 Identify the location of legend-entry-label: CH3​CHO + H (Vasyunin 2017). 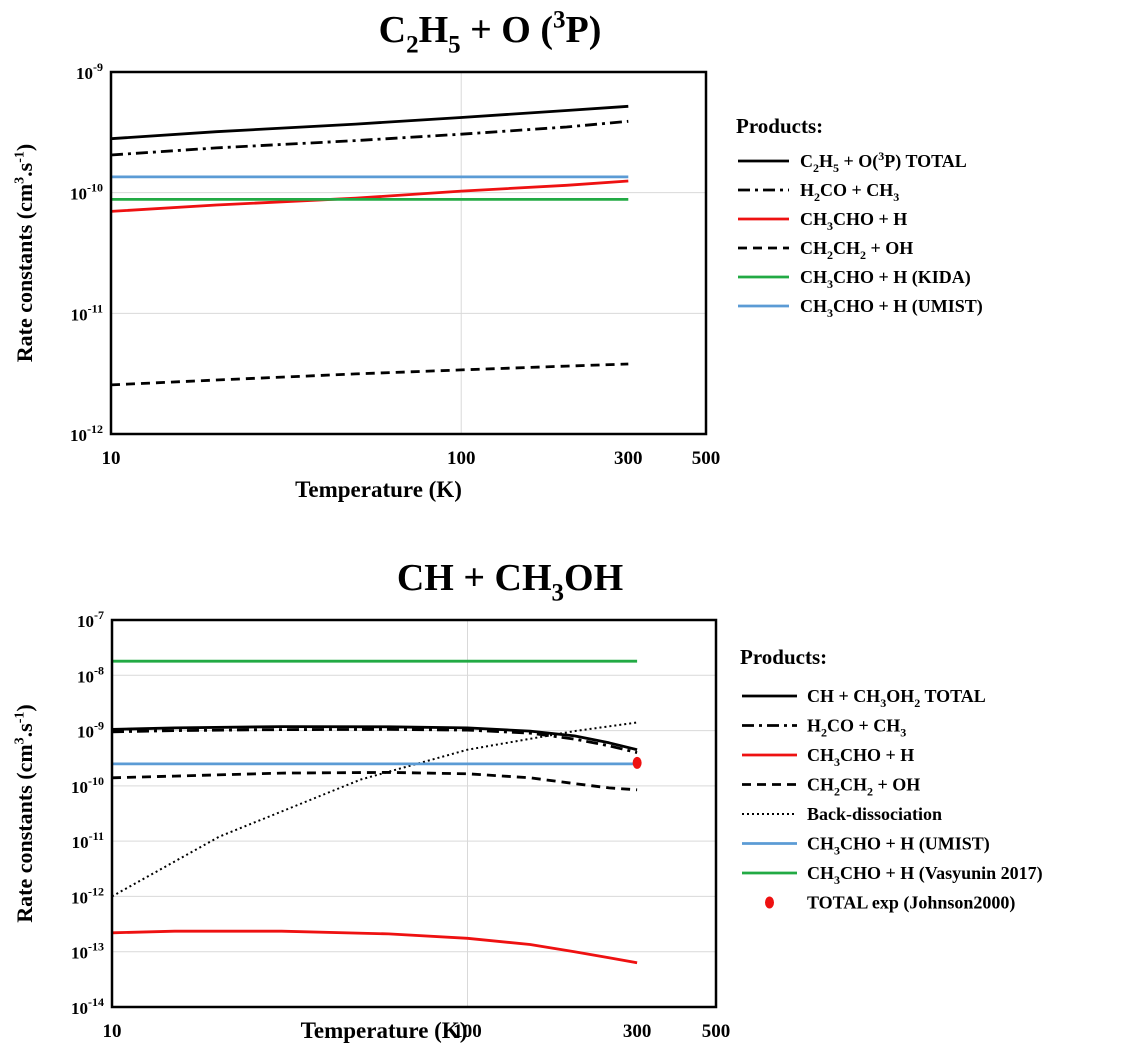
(925, 875).